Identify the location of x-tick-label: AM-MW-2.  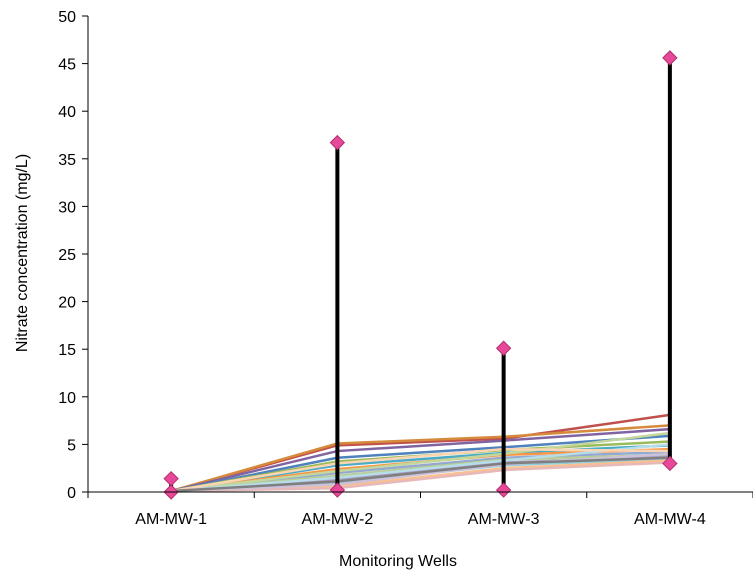
(338, 519).